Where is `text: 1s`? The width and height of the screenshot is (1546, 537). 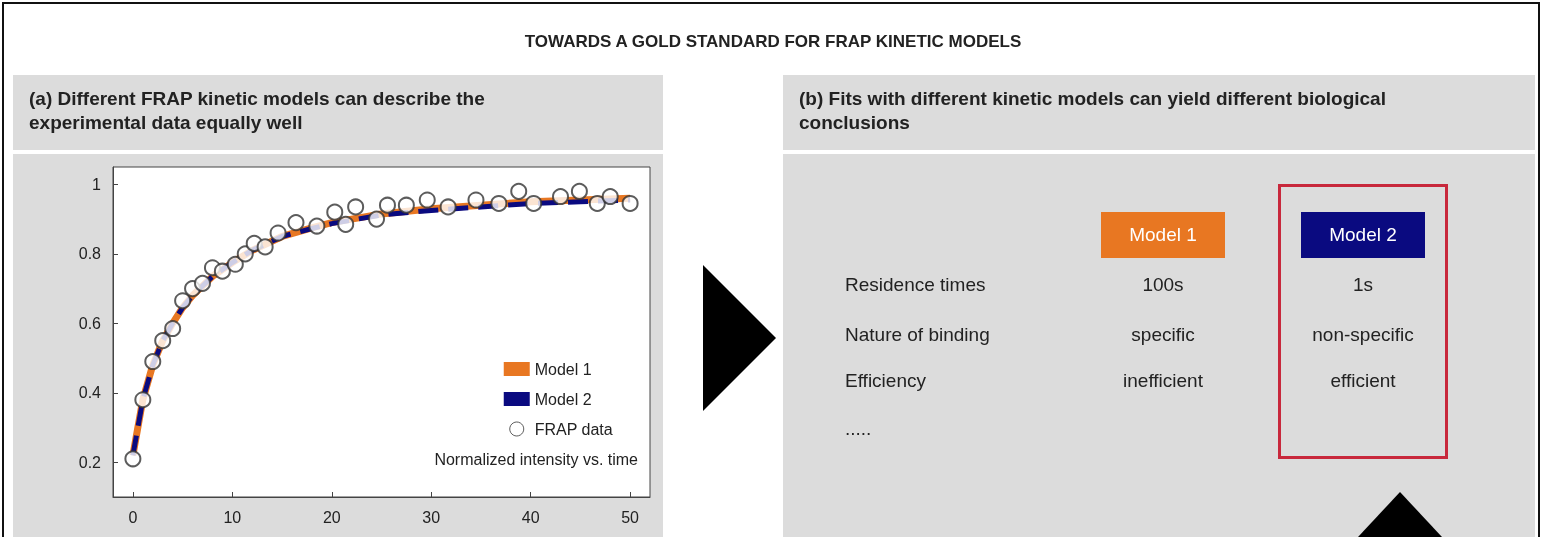
text: 1s is located at coordinates (1363, 284).